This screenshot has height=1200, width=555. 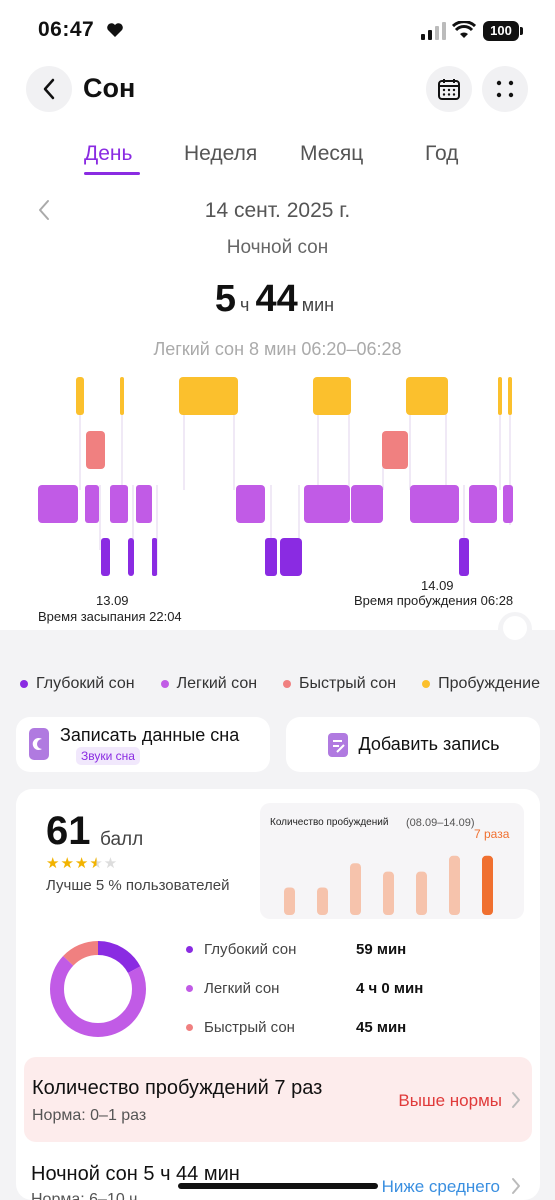 What do you see at coordinates (275, 504) in the screenshot?
I see `light-sleep-segments` at bounding box center [275, 504].